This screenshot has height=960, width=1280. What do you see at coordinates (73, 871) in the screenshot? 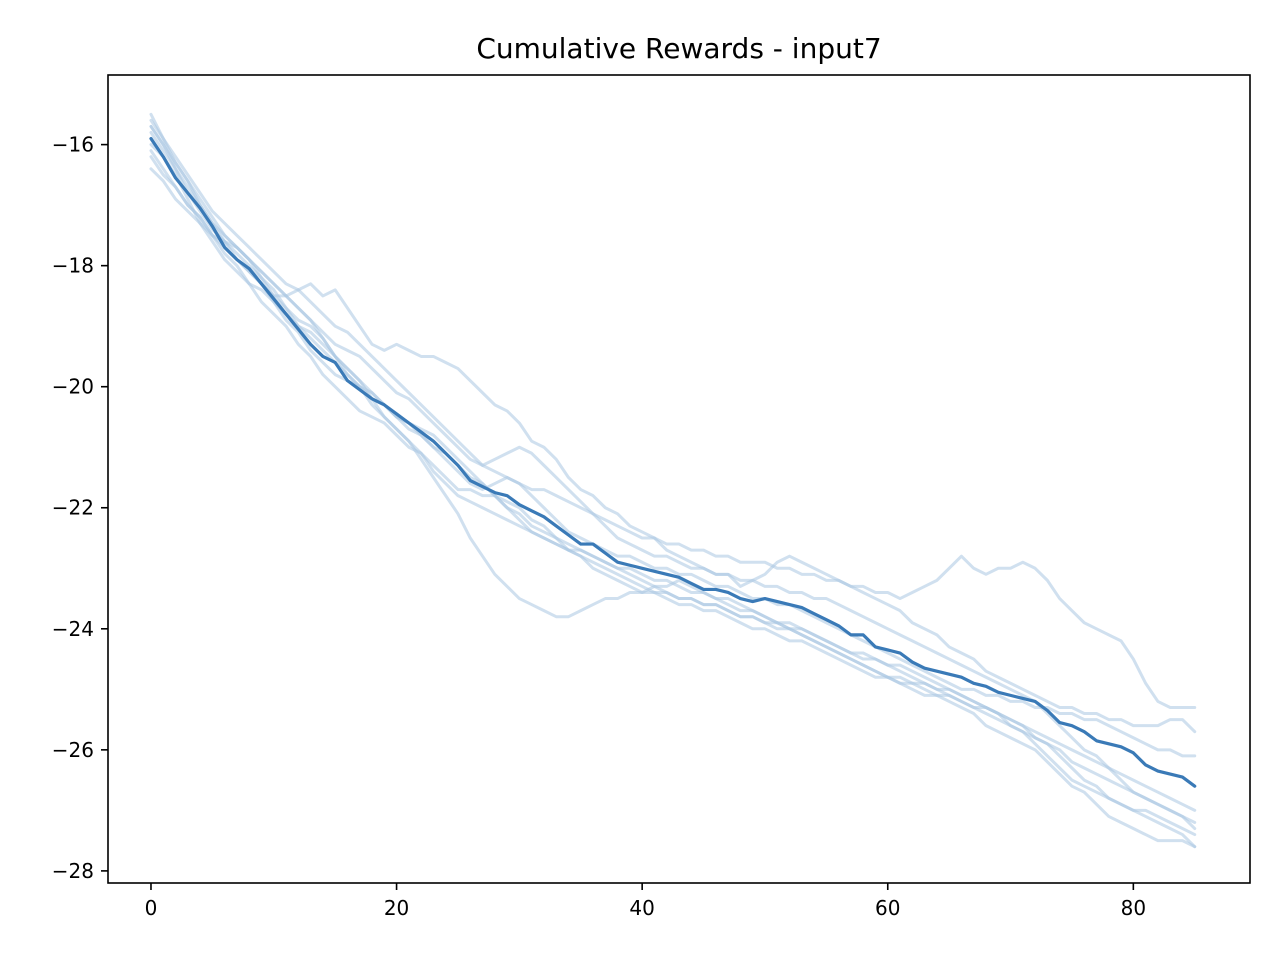
I see `y-tick-label: −28` at bounding box center [73, 871].